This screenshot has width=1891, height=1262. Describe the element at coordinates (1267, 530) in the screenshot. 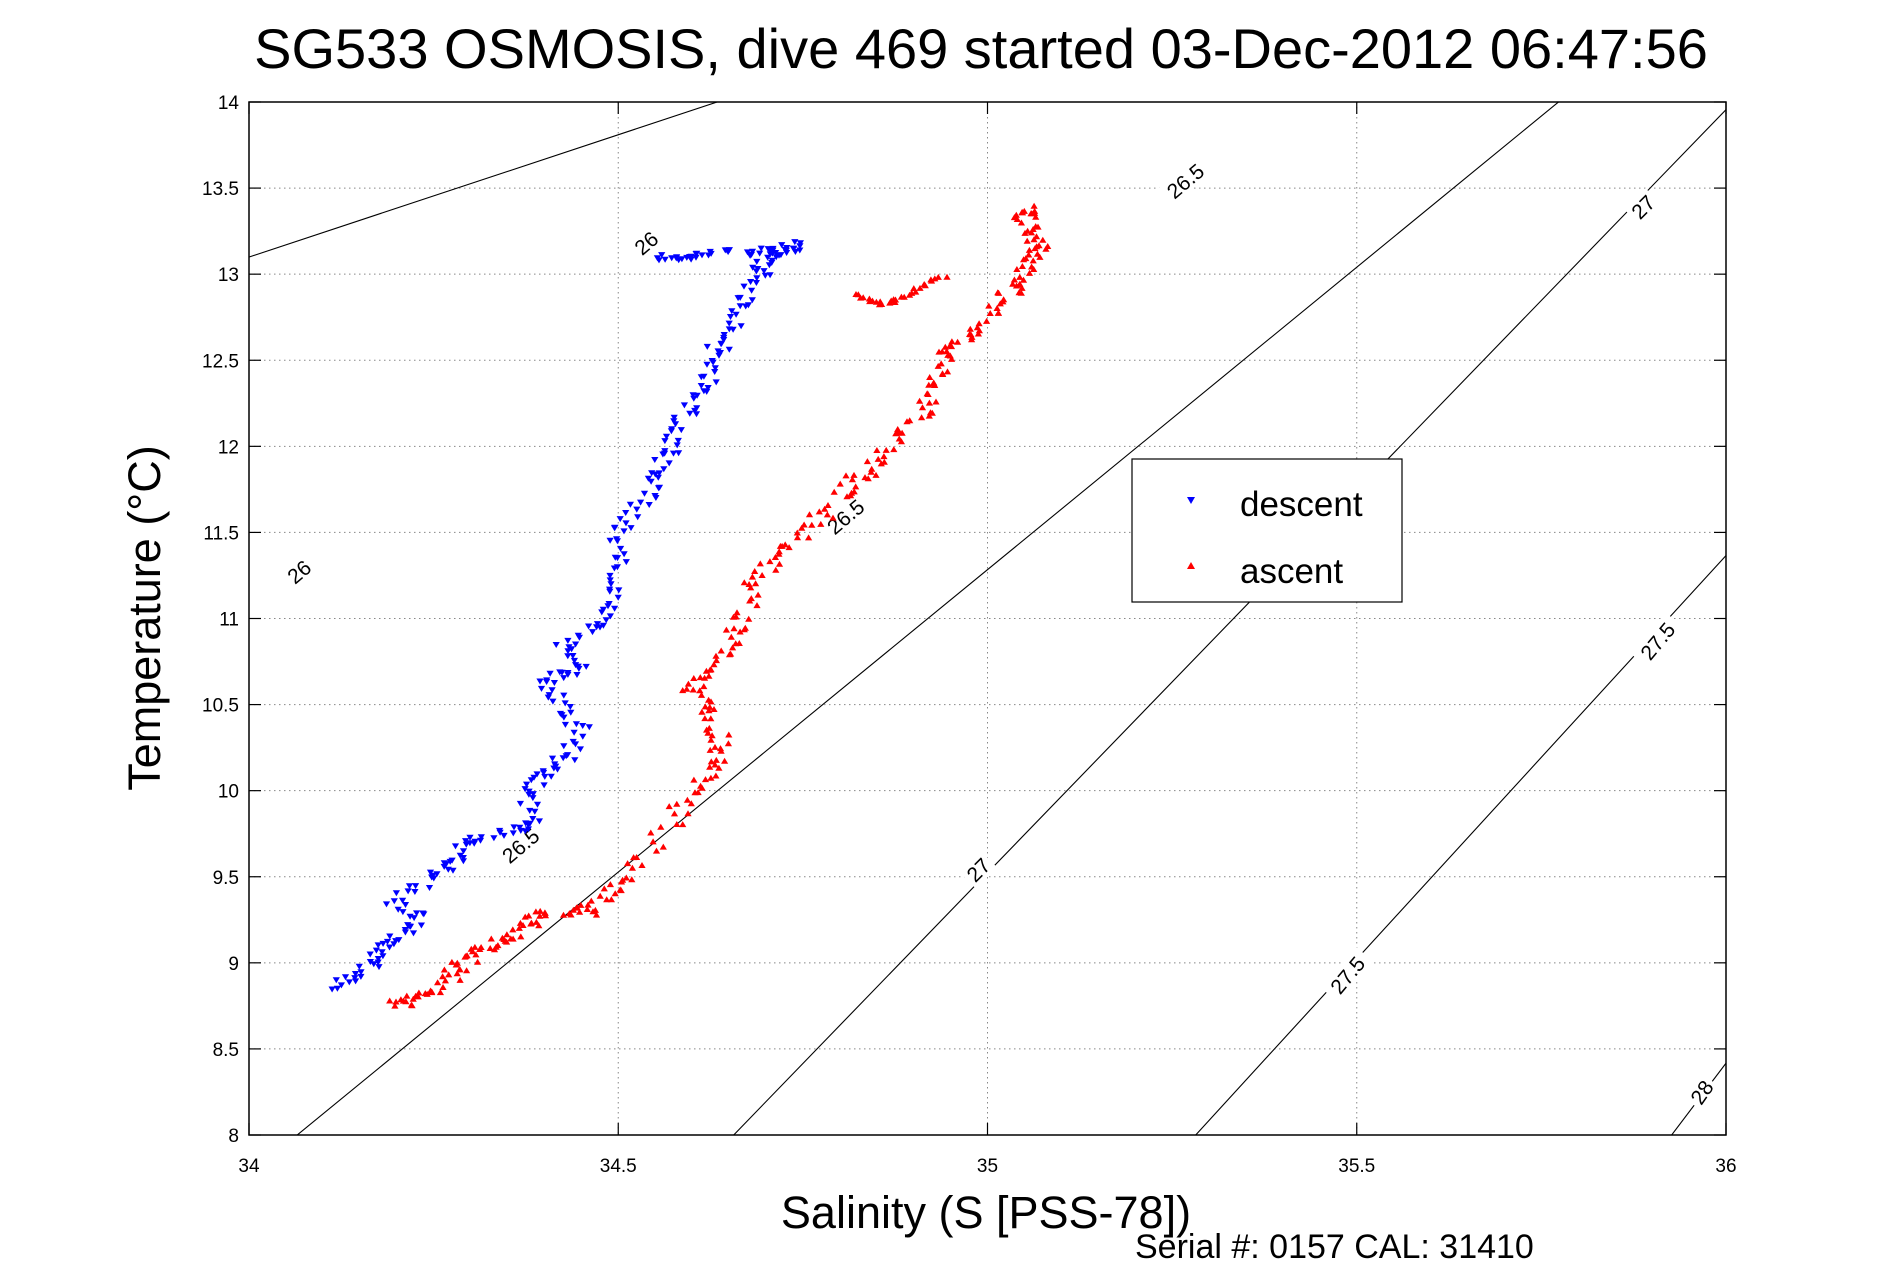

I see `legend: descent ascent` at that location.